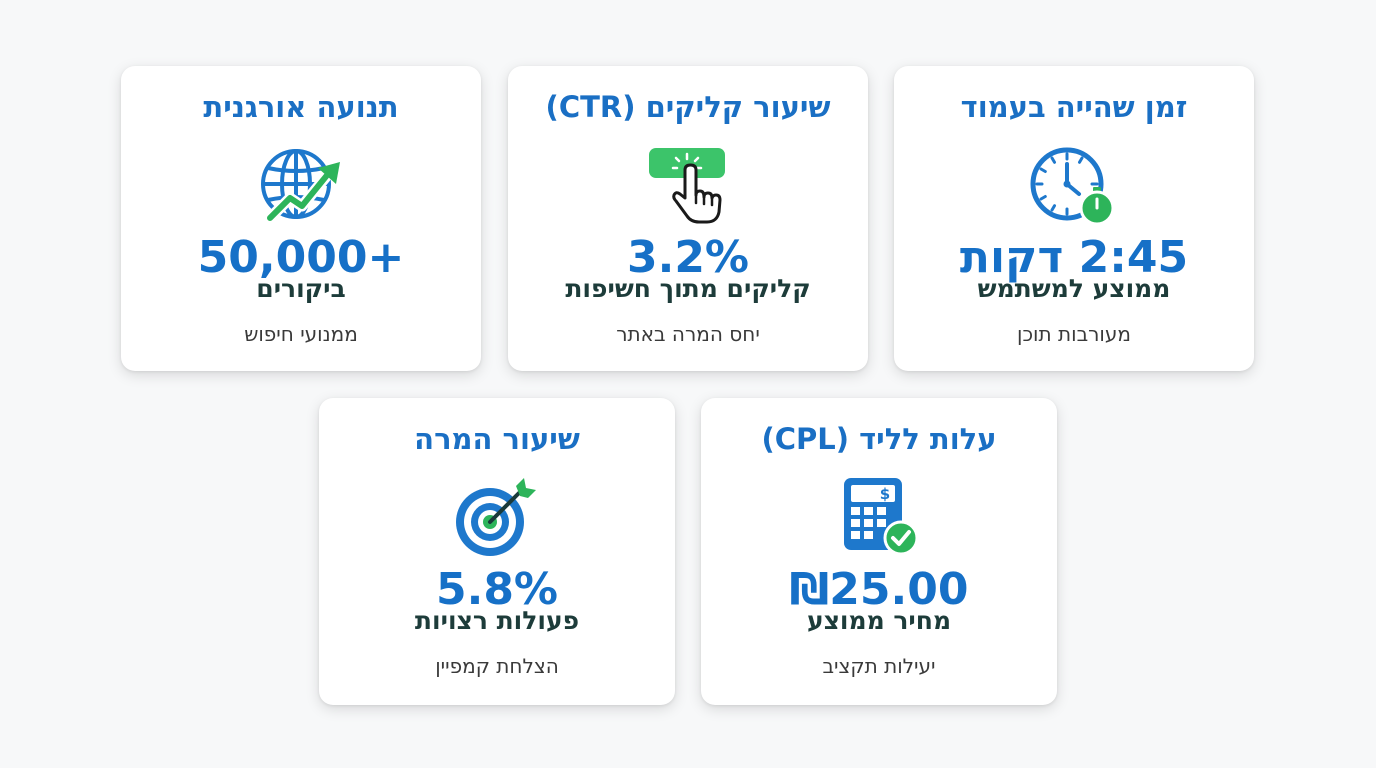 The width and height of the screenshot is (1376, 768). What do you see at coordinates (497, 589) in the screenshot?
I see `metric-value: 5.8%` at bounding box center [497, 589].